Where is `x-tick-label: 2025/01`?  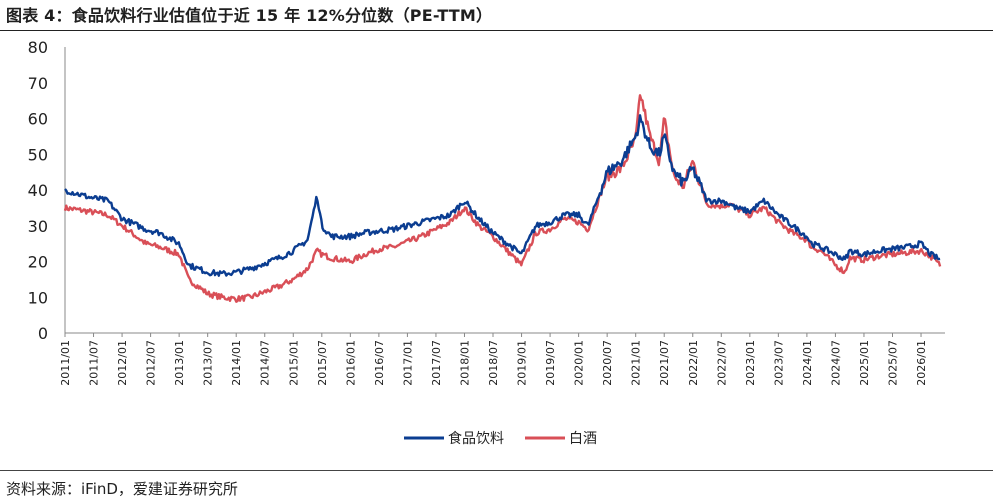 x-tick-label: 2025/01 is located at coordinates (864, 363).